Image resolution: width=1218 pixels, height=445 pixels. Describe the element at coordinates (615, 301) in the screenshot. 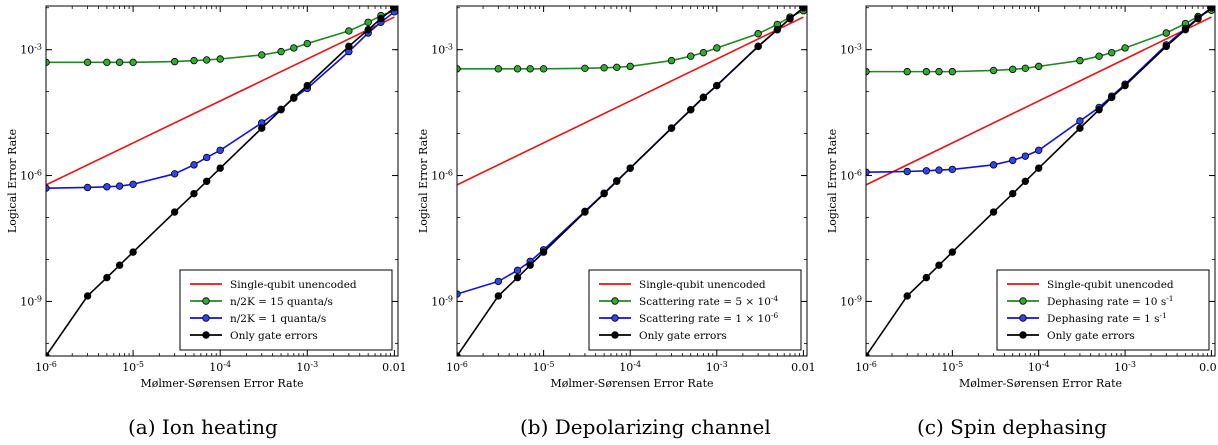

I see `legend-marker-noise_high` at that location.